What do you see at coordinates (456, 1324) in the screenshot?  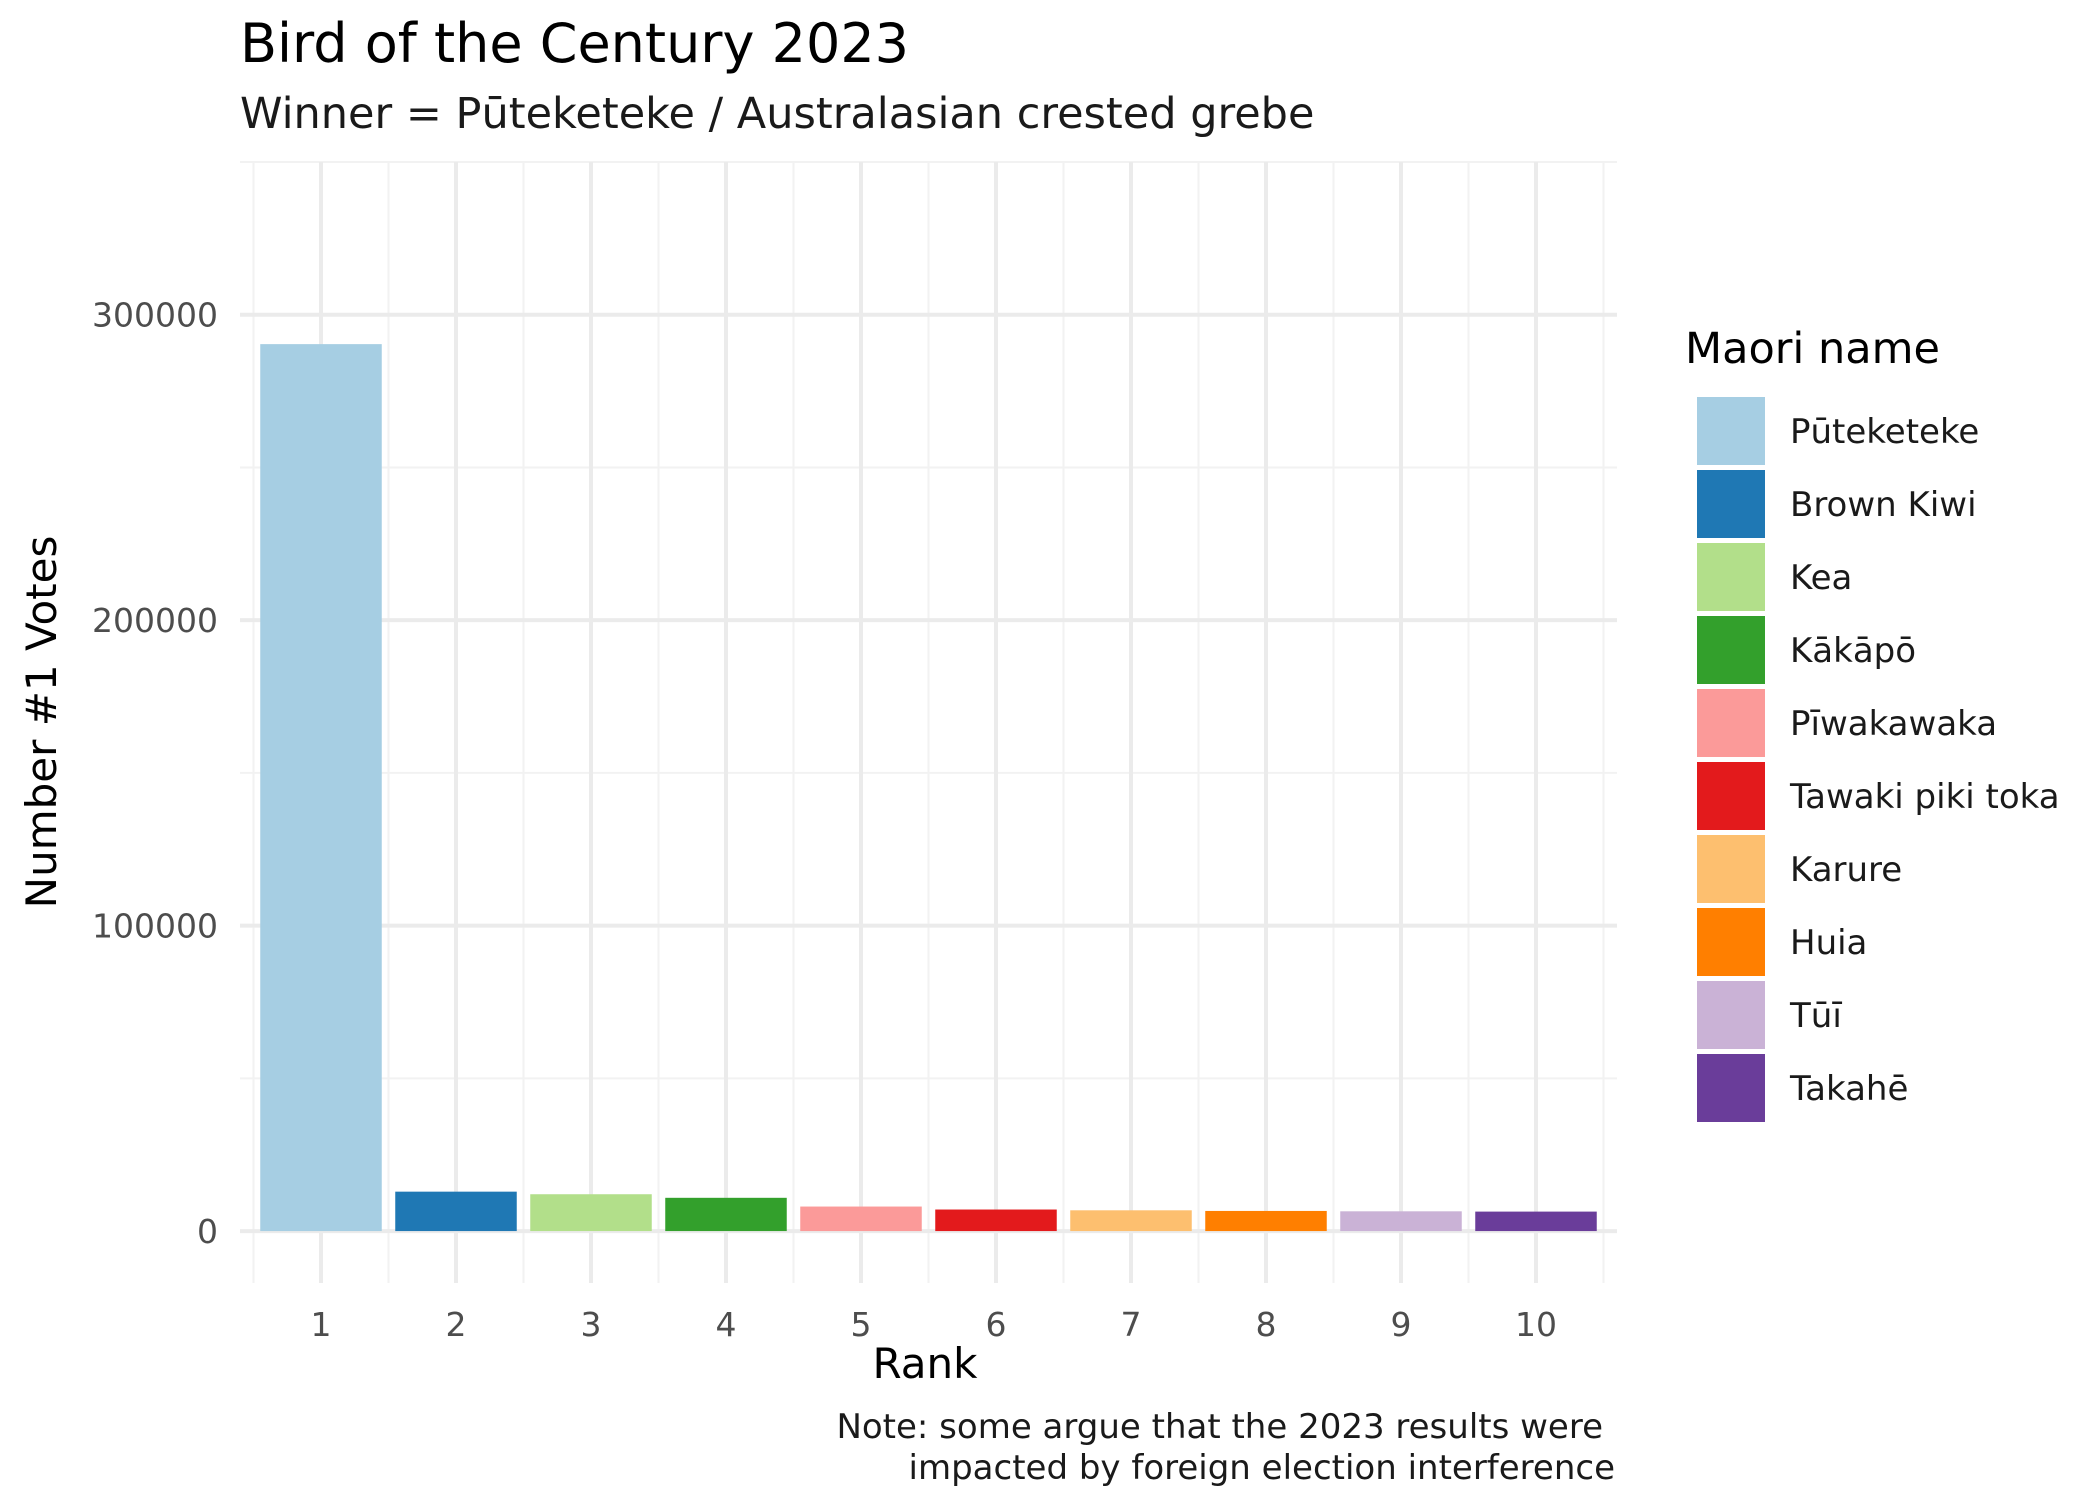 I see `x-tick-label: 2` at bounding box center [456, 1324].